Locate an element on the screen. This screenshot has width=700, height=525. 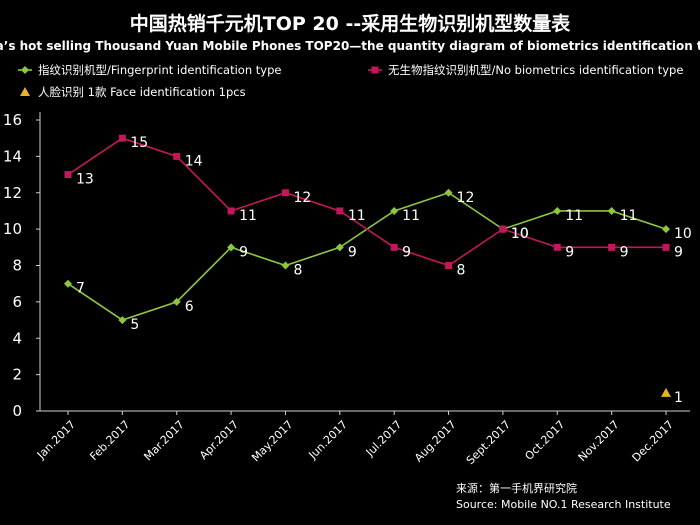
legend-item-3: 人脸识别 1款 Face identification 1pcs is located at coordinates (133, 92).